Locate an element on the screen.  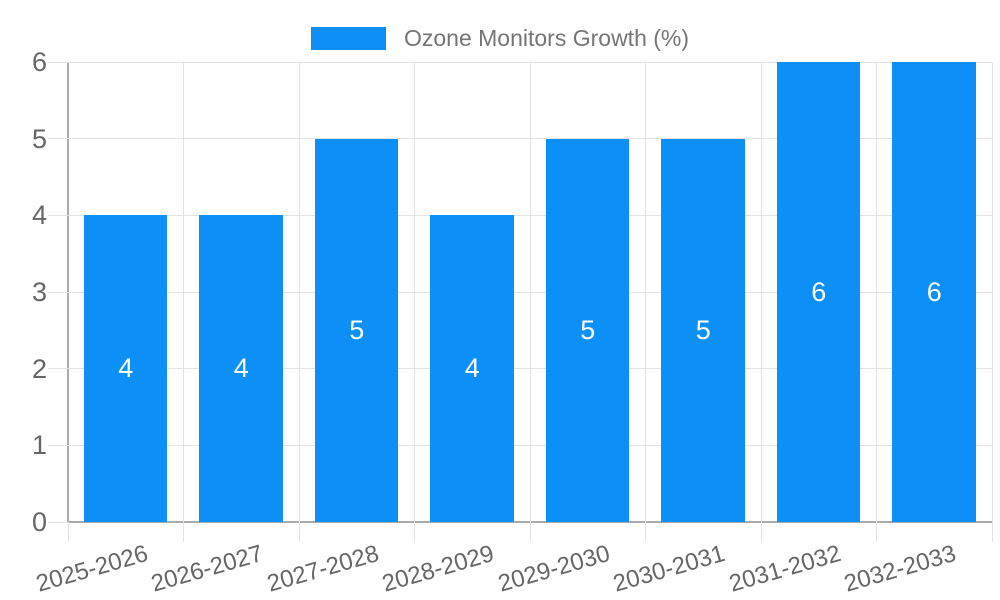
x-axis-tick-label: 2030-2031 is located at coordinates (669, 569).